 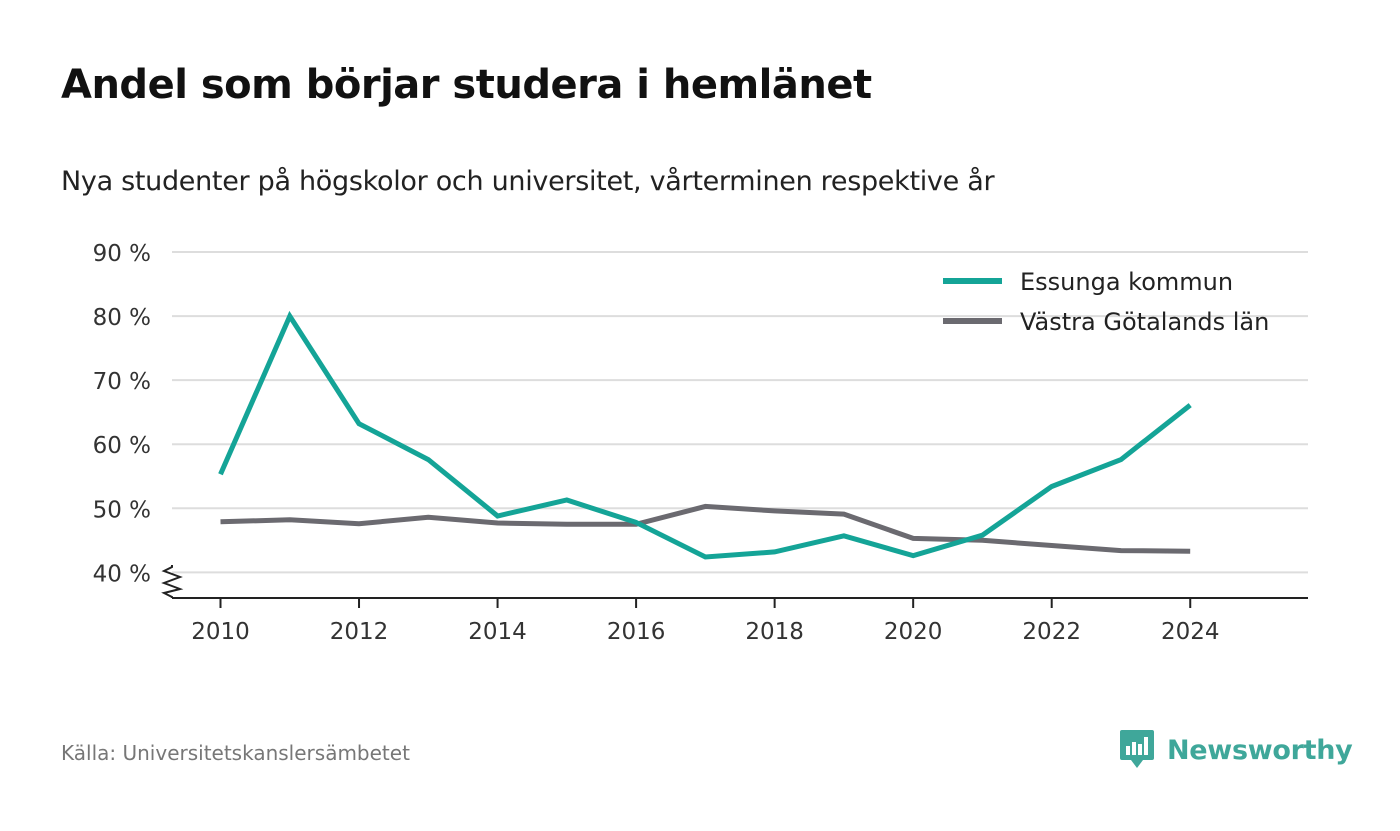 What do you see at coordinates (1137, 749) in the screenshot?
I see `newsworthy-logo-icon` at bounding box center [1137, 749].